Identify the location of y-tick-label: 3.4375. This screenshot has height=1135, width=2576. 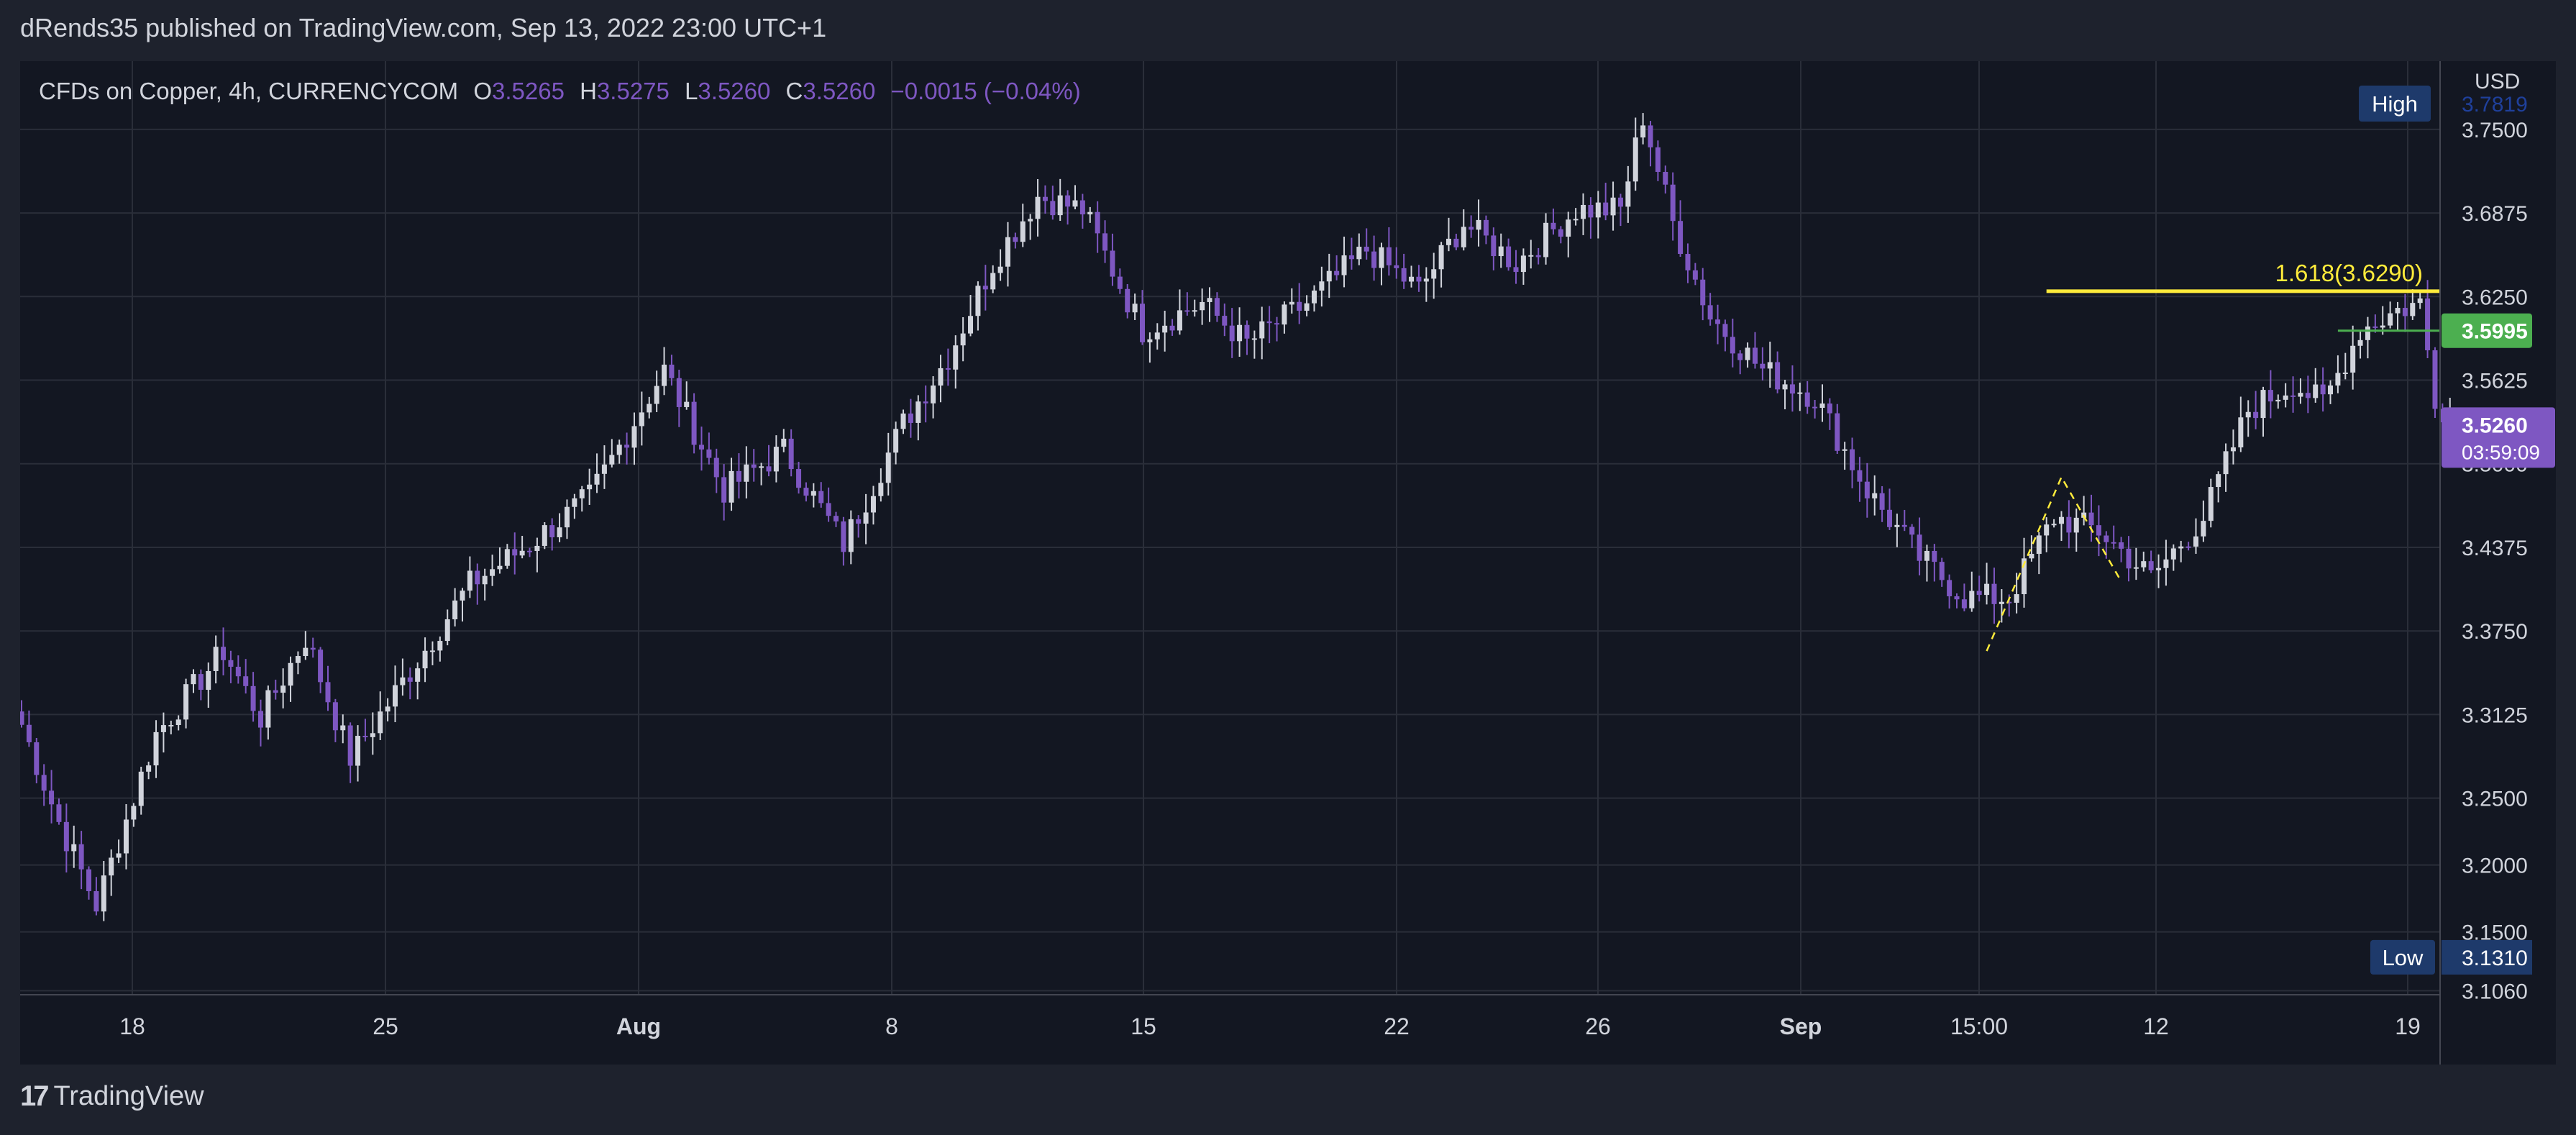
(2495, 548).